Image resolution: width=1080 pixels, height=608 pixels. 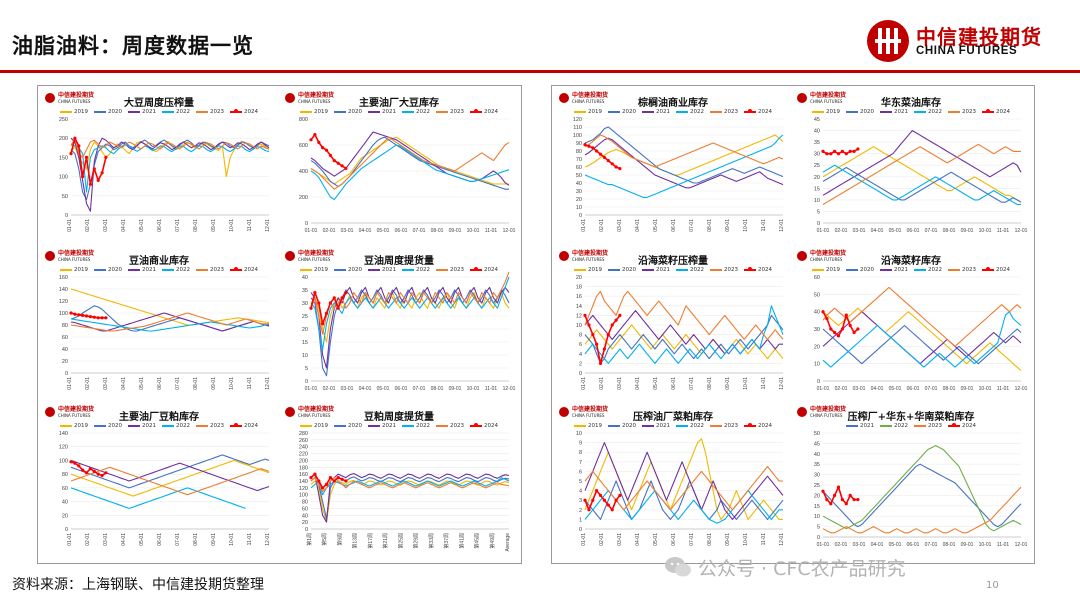 I want to click on page-header: 油脂油料：周度数据一览 中信建投期货 CHINA FUTURES, so click(x=540, y=37).